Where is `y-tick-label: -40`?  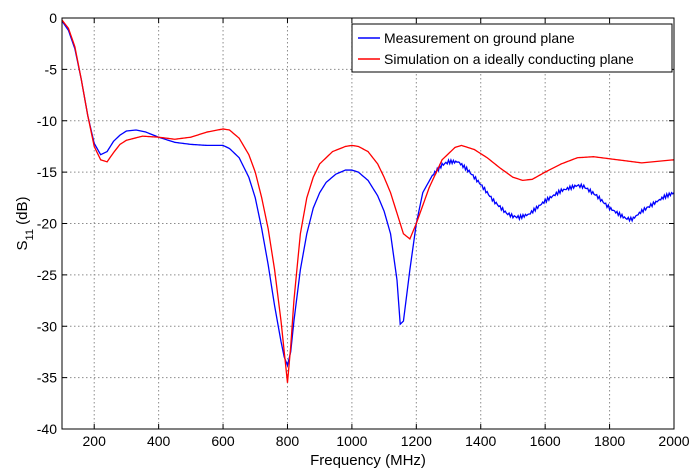 y-tick-label: -40 is located at coordinates (47, 429).